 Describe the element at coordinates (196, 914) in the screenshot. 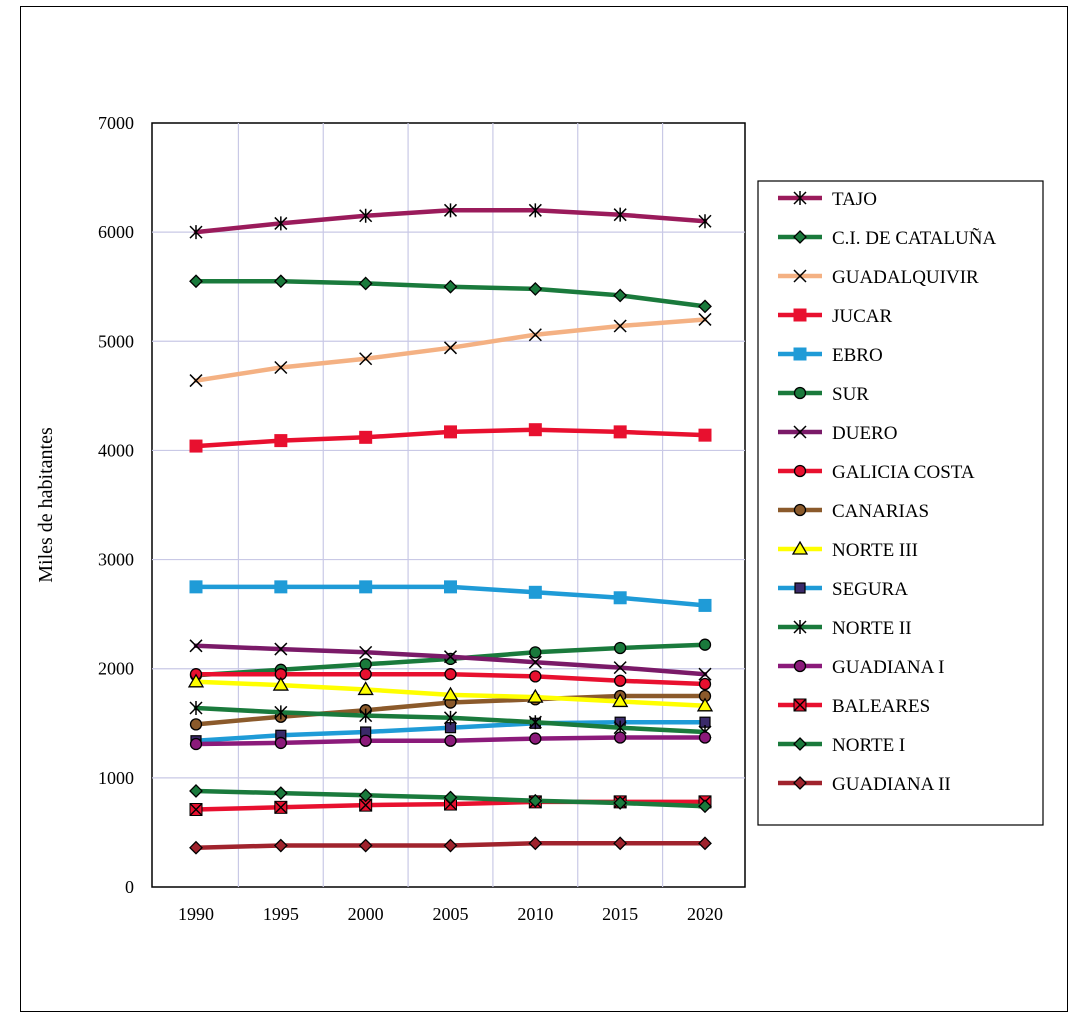

I see `x-tick-label: 1990` at that location.